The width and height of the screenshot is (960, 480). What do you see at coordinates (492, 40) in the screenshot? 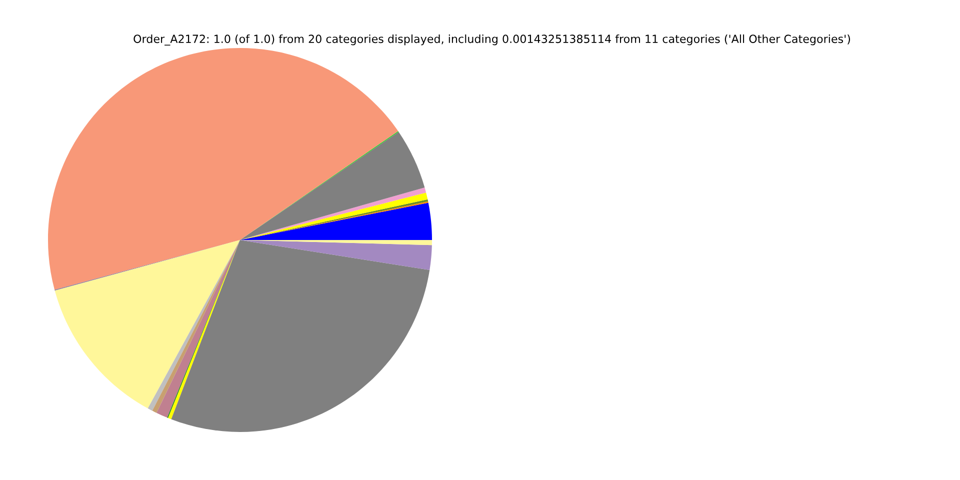
I see `text: Order_A2172: 1.0 (of 1.0) from 20 categories displayed, including 0.00143251385114 from 11 categories ('All Other Categories')` at bounding box center [492, 40].